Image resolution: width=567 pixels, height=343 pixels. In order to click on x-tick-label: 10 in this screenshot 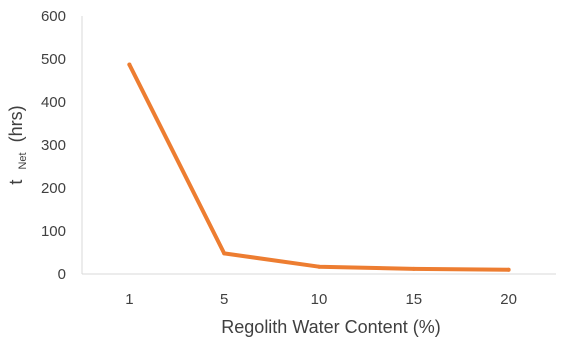, I will do `click(319, 299)`.